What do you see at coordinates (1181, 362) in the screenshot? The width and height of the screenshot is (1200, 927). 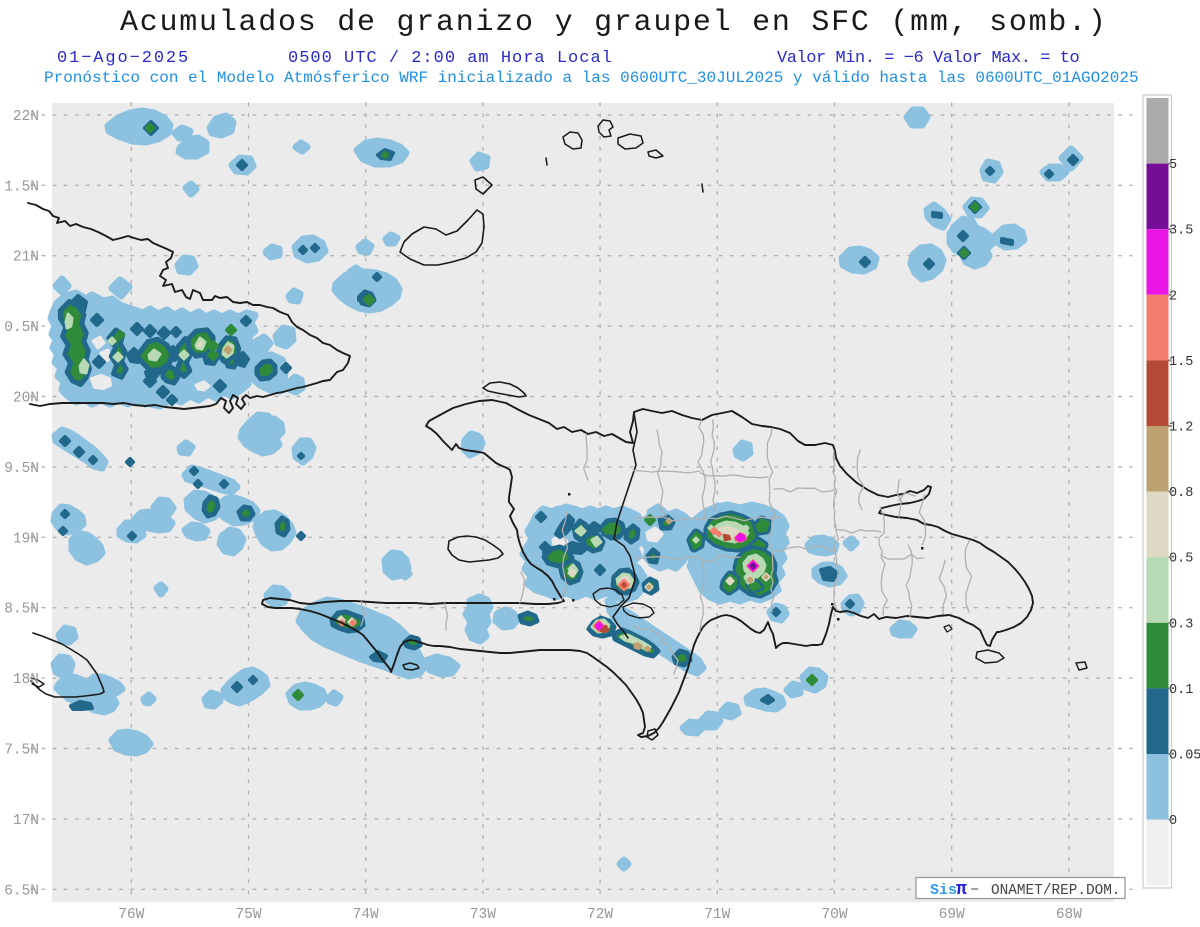 I see `svg-text: 1.5` at bounding box center [1181, 362].